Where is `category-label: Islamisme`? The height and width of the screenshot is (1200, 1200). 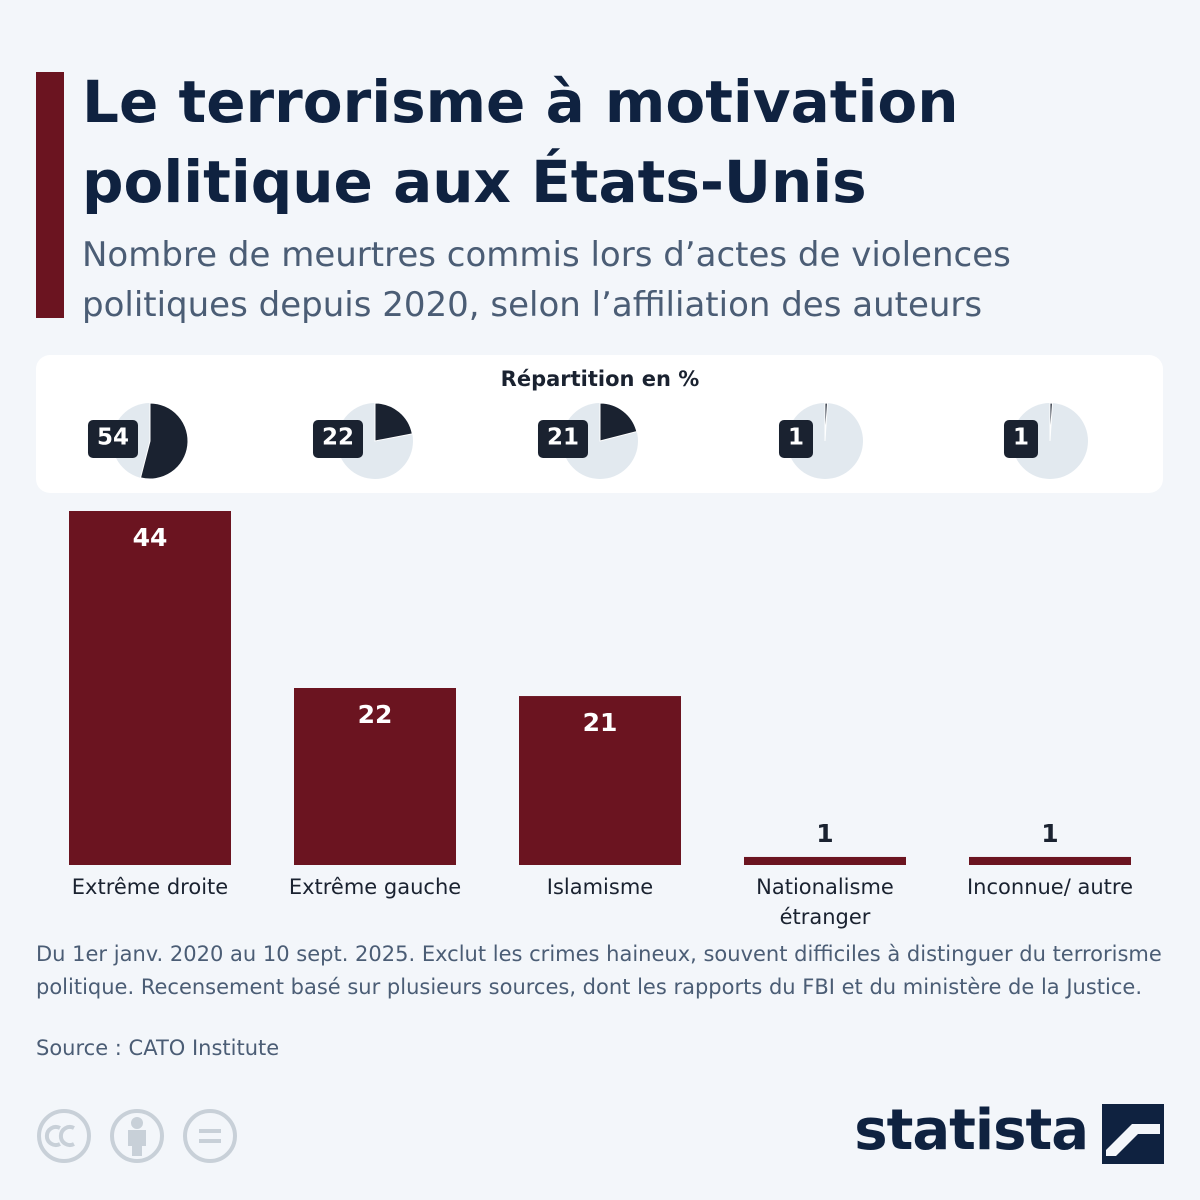 category-label: Islamisme is located at coordinates (600, 887).